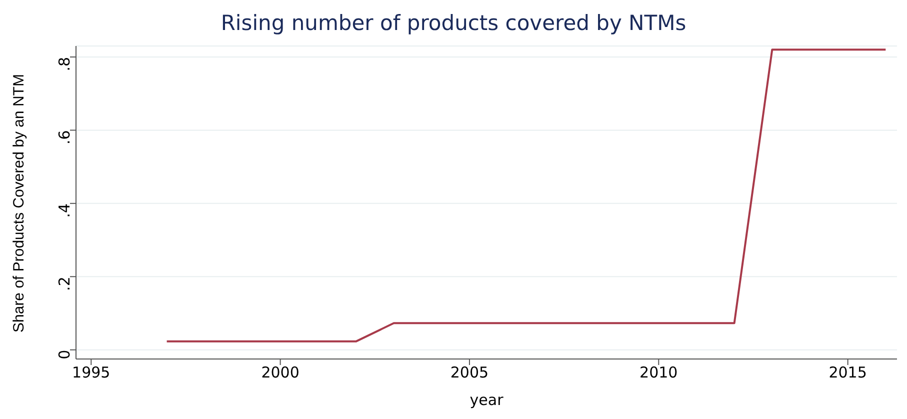 The height and width of the screenshot is (419, 907). Describe the element at coordinates (64, 210) in the screenshot. I see `y-tick-label: .4` at that location.